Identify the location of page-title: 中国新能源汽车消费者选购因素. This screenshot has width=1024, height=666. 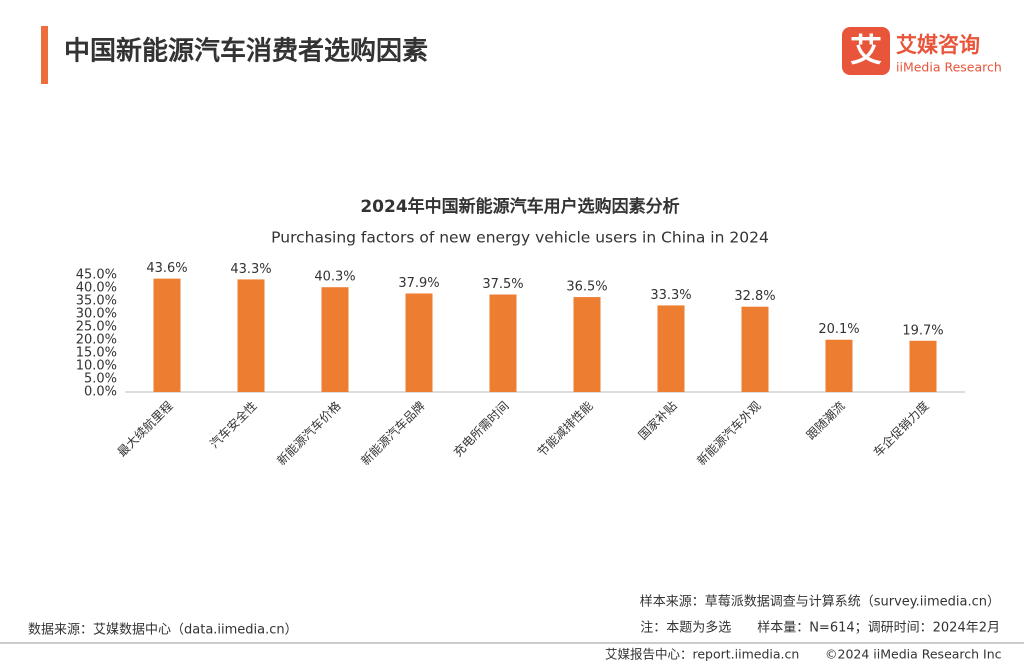
(246, 51).